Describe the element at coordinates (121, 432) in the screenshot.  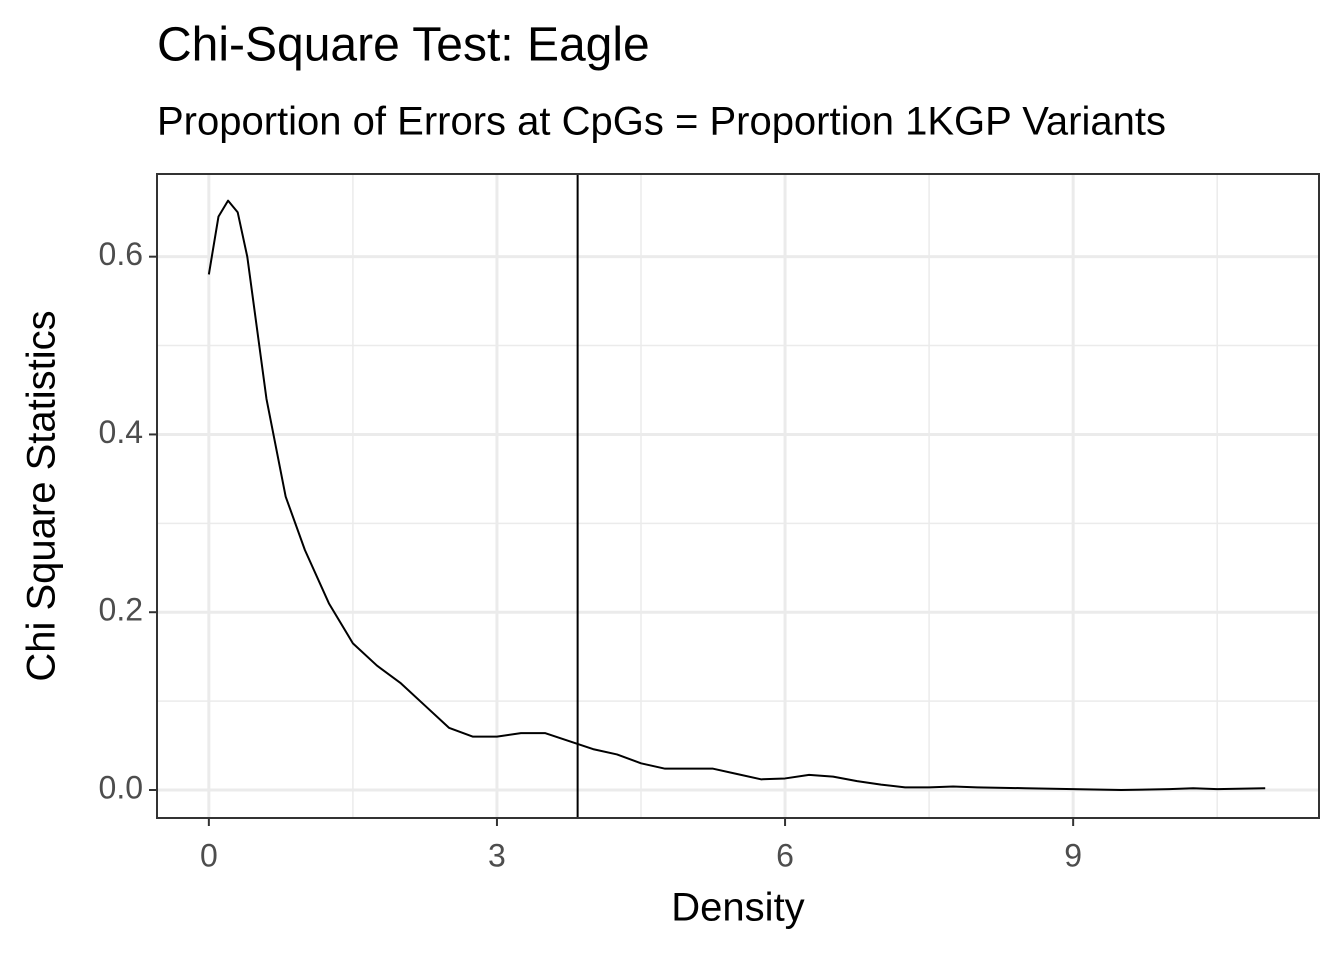
I see `y-tick-label: 0.4` at that location.